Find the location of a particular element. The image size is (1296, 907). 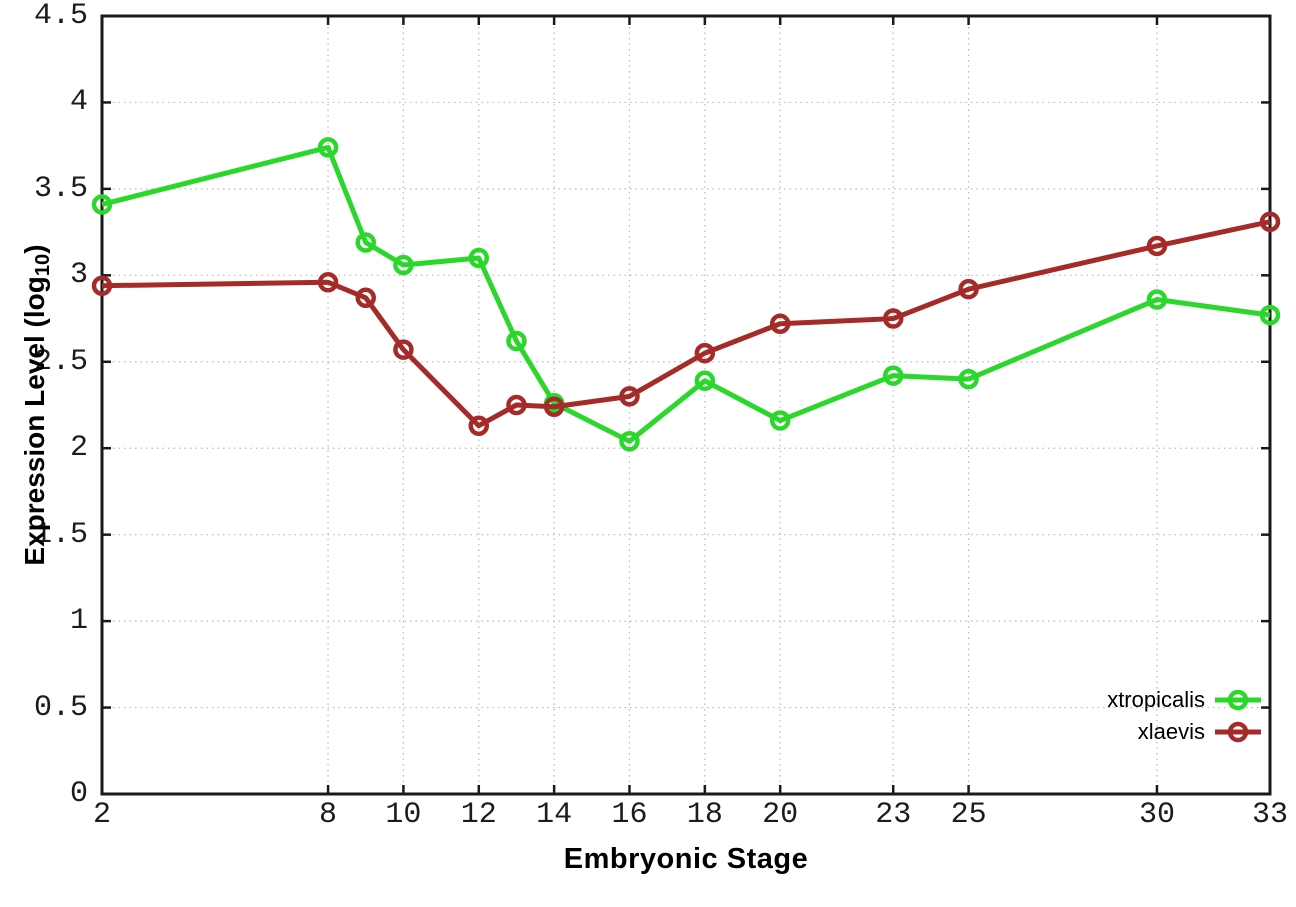

y-axis-title-text: Expression Level (log is located at coordinates (34, 421).